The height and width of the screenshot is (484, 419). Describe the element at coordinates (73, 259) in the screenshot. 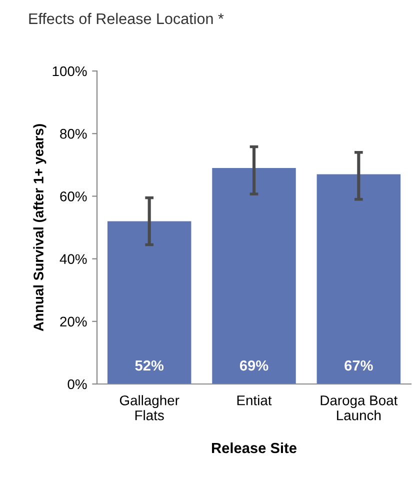

I see `y-tick-label: 40%` at that location.